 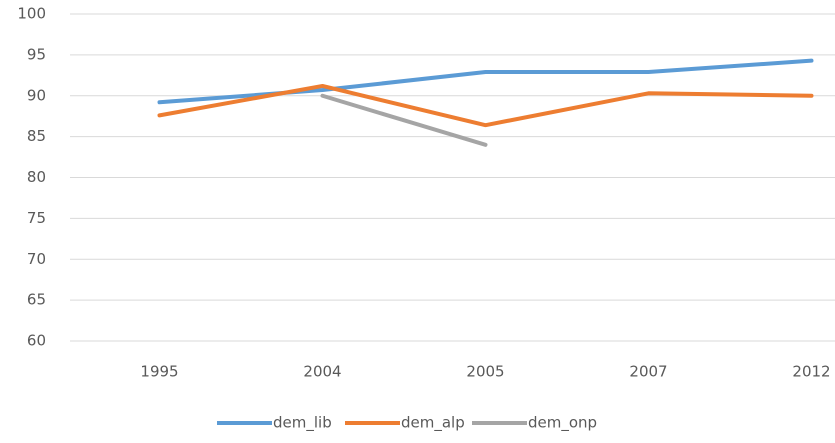 I want to click on legend-label: dem_lib, so click(x=302, y=423).